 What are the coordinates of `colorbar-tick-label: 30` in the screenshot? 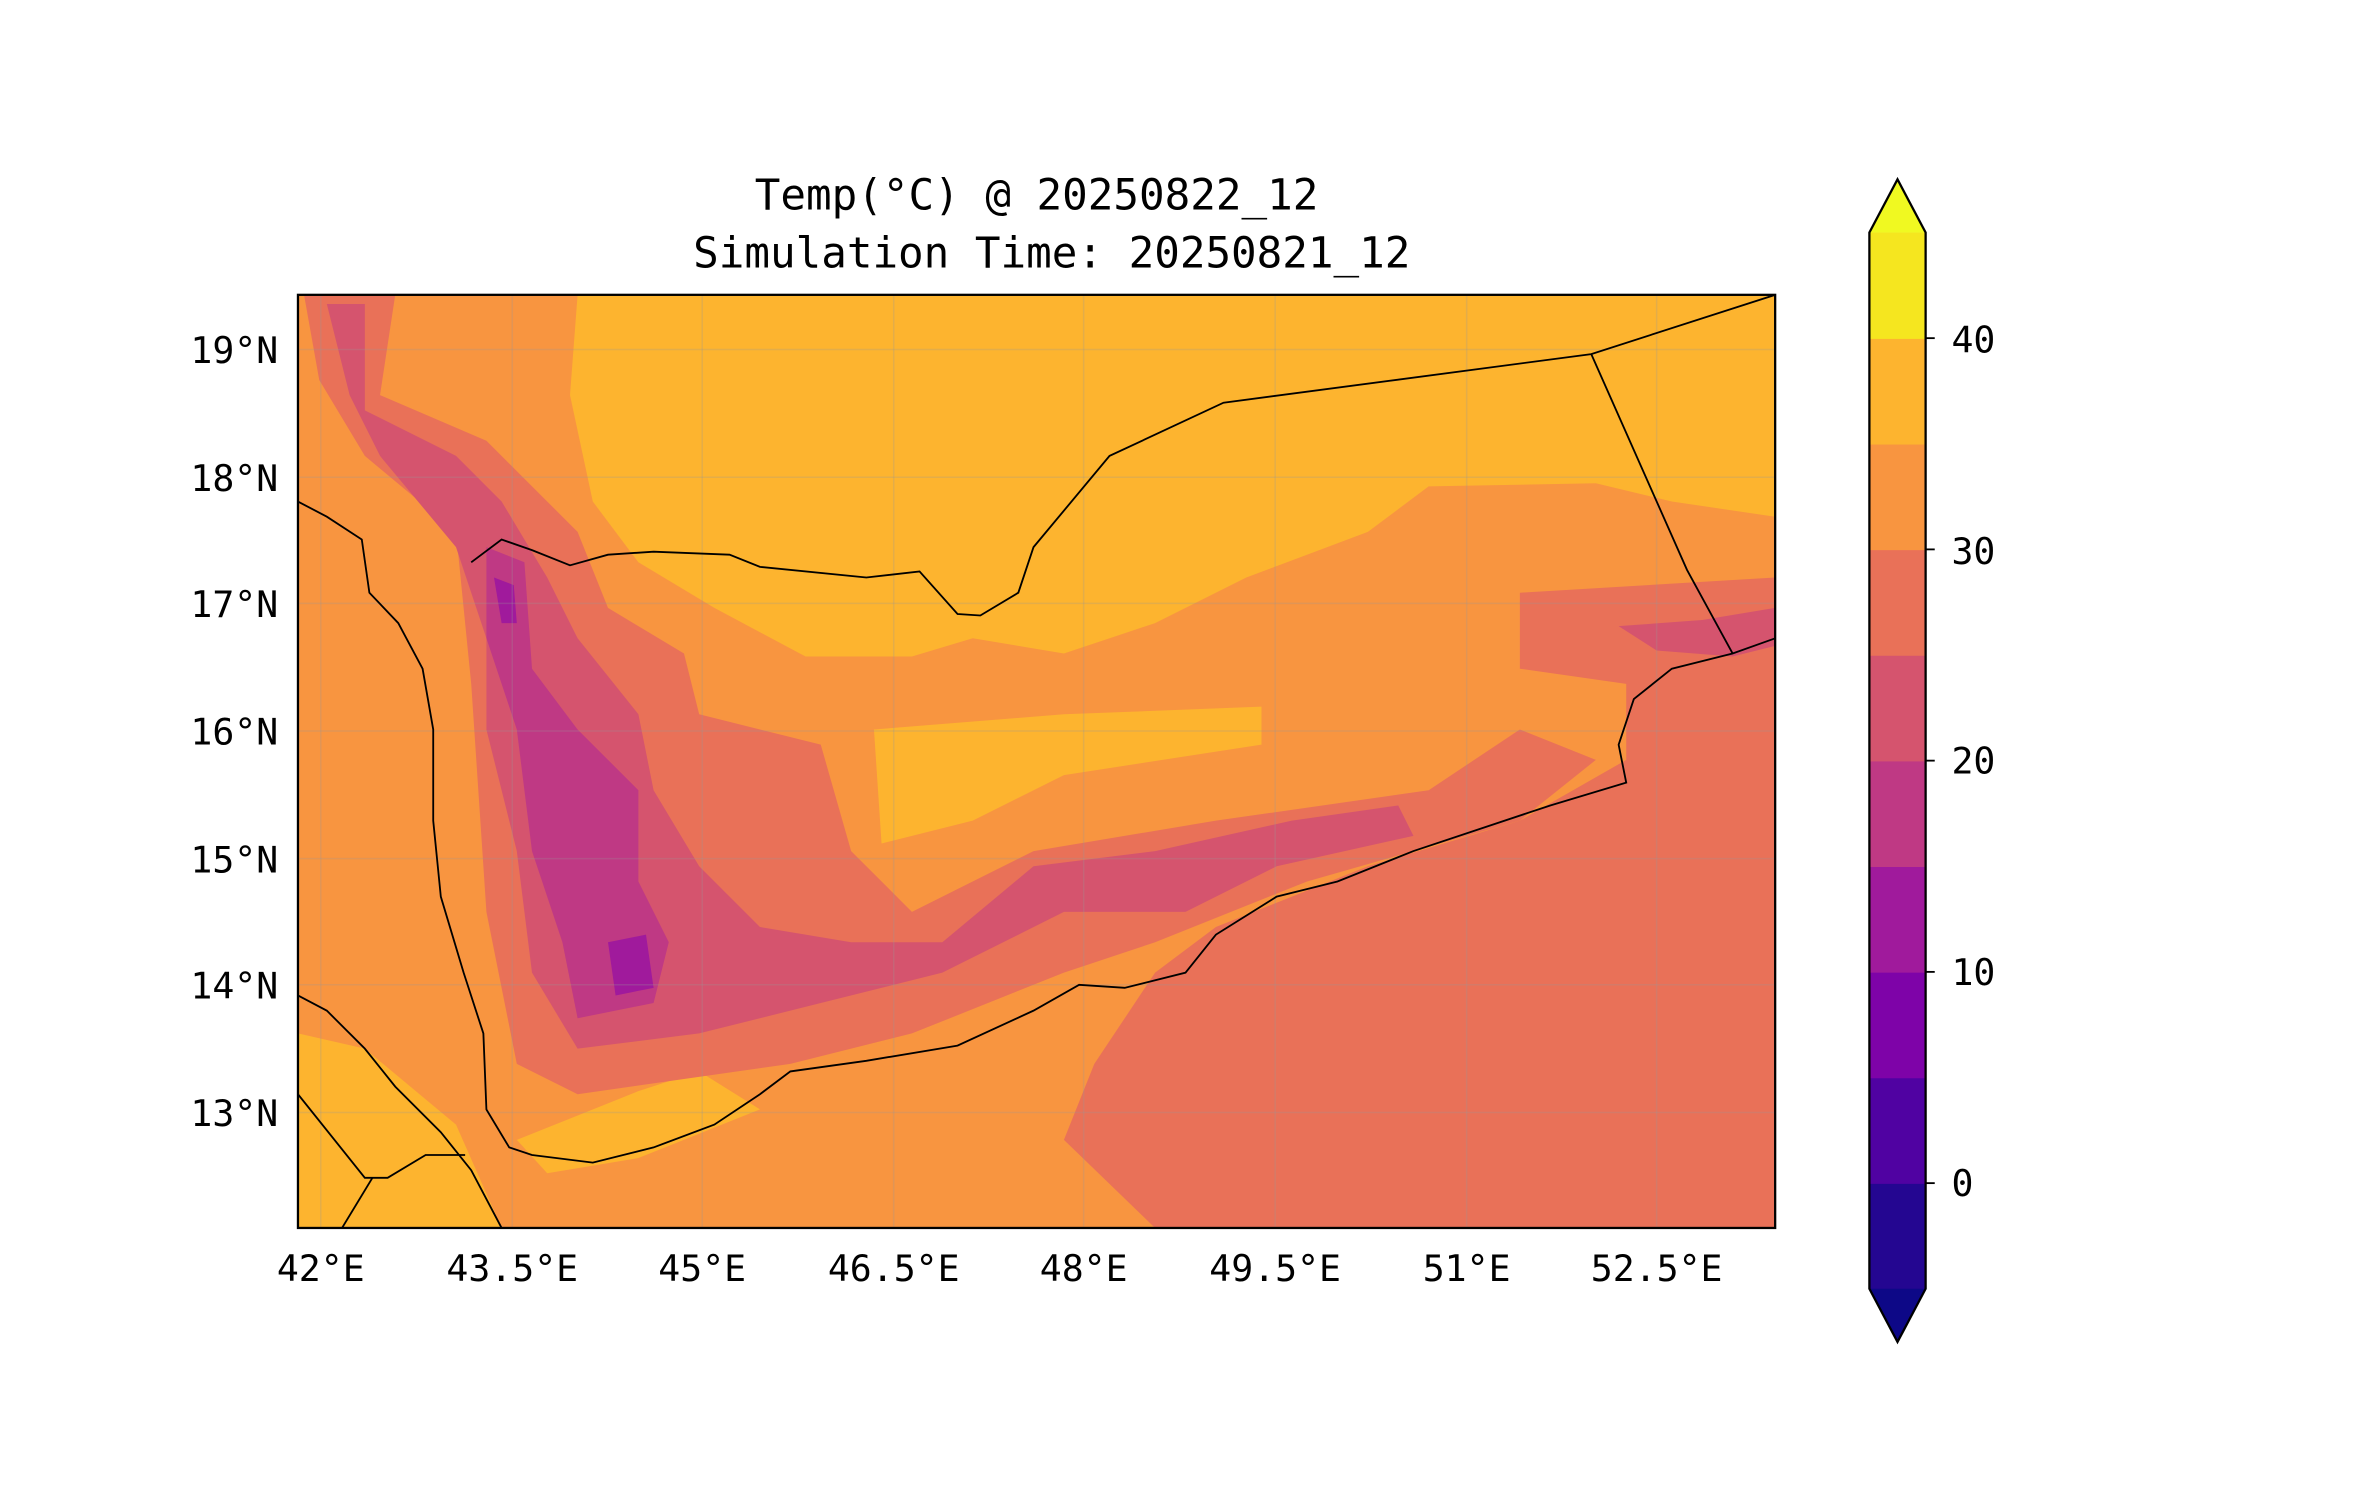 It's located at (1973, 551).